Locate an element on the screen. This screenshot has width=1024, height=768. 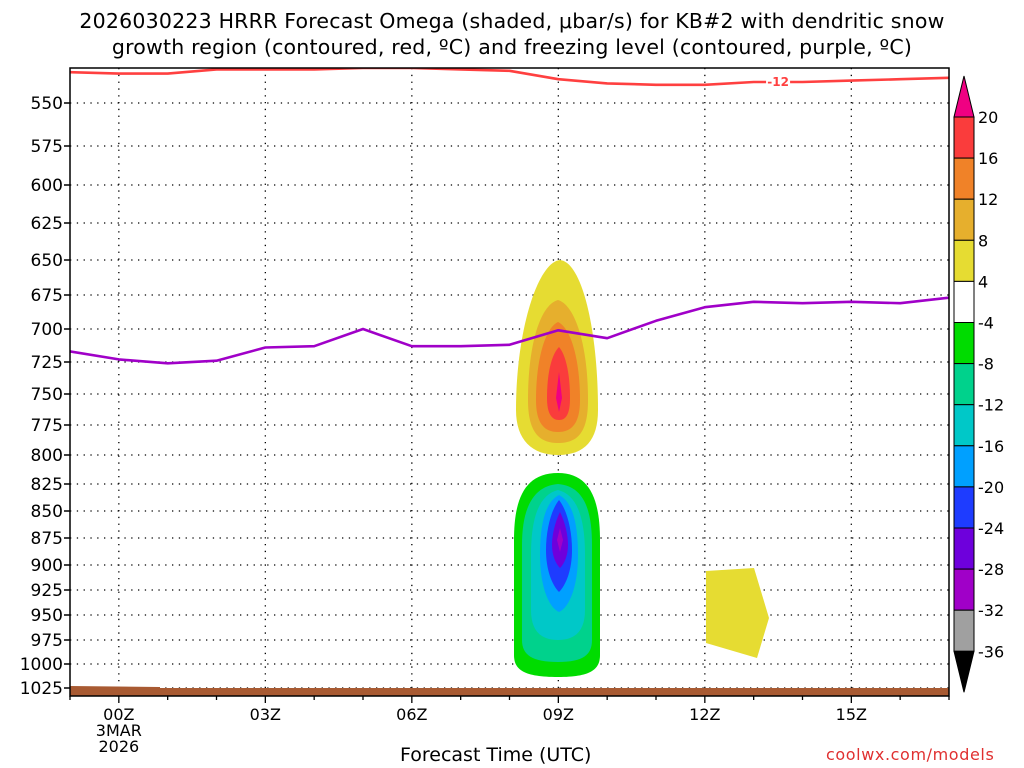
x-date-label: 3MAR is located at coordinates (119, 730).